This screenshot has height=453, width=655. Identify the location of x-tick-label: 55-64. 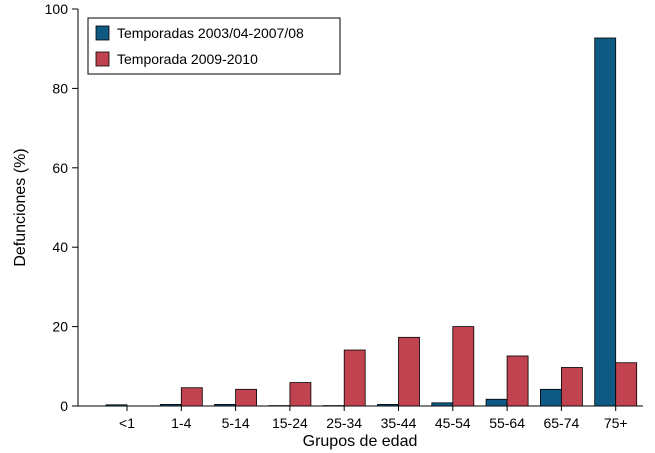
(507, 423).